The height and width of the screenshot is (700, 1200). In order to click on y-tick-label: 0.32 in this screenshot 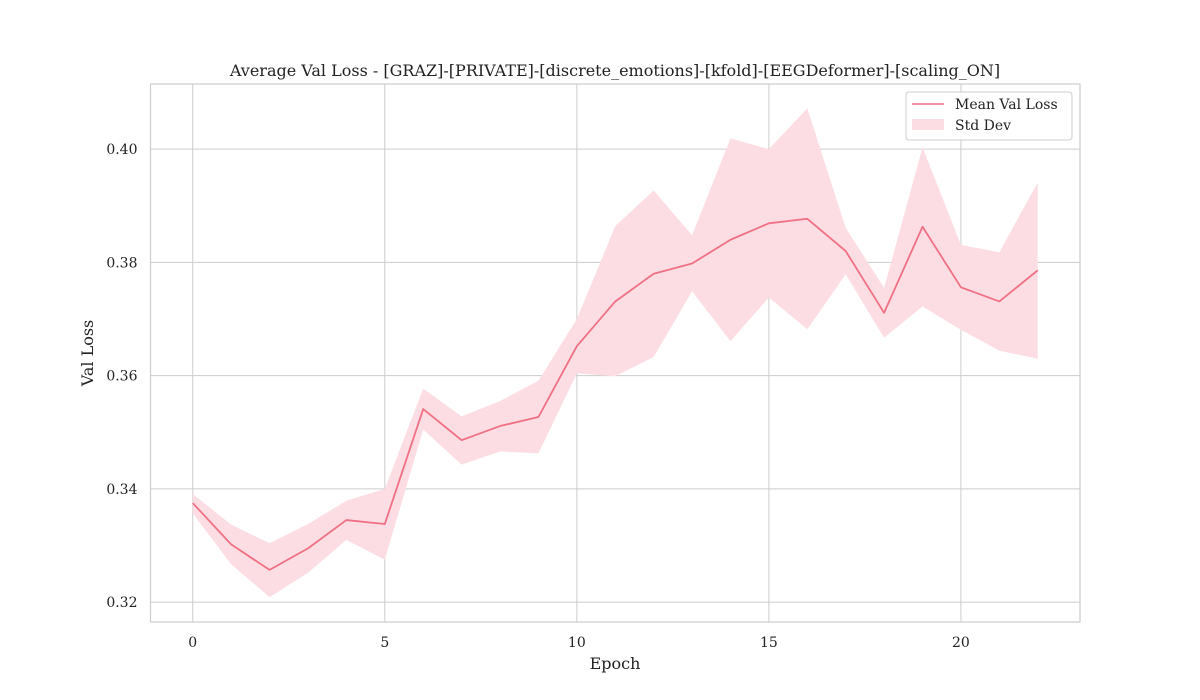, I will do `click(121, 603)`.